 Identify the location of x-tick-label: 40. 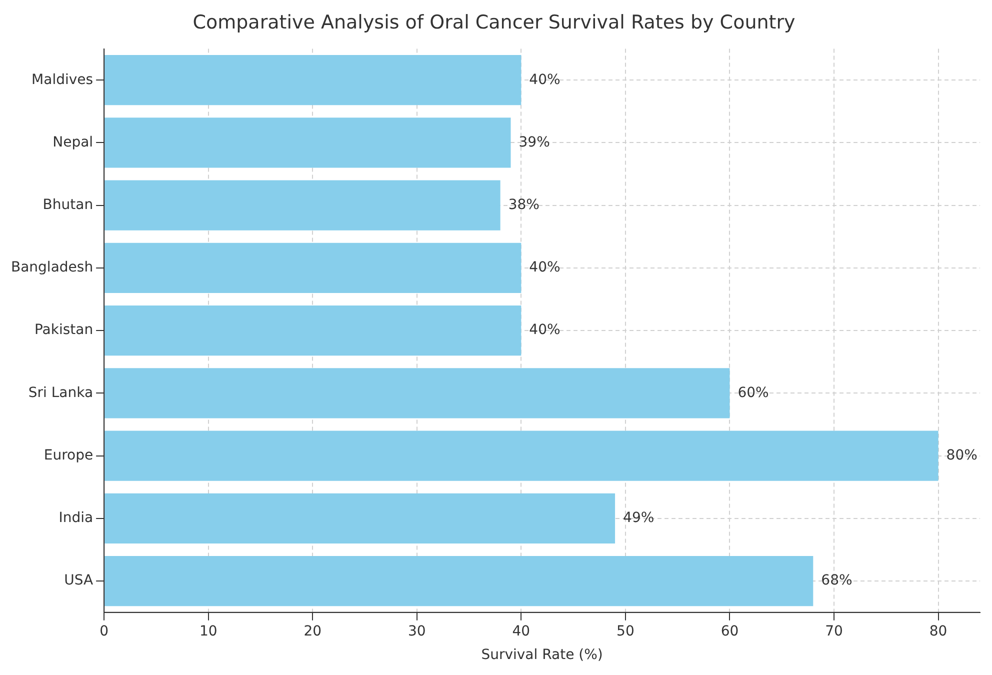
(521, 631).